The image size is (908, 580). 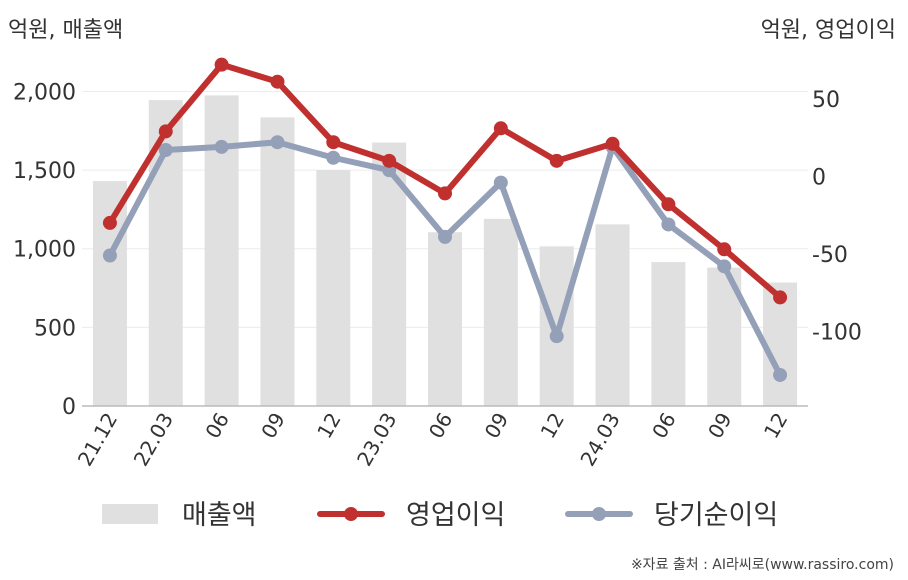 I want to click on point-24.03, so click(x=612, y=143).